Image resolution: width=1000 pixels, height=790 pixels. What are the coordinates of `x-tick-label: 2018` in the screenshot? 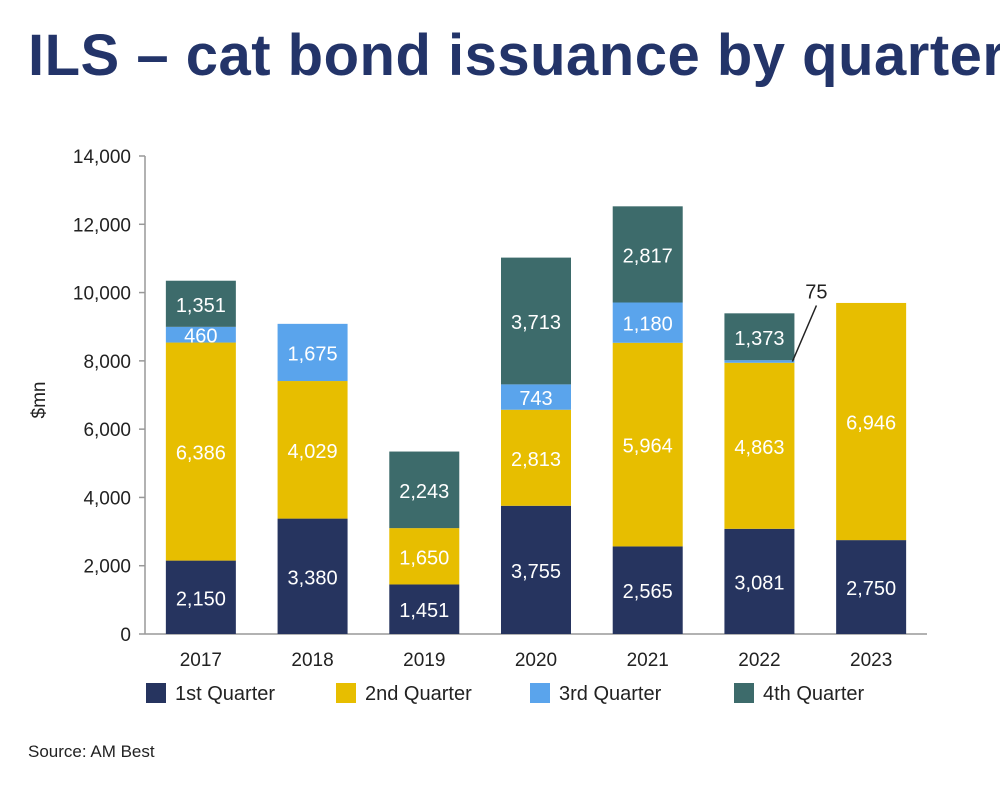 It's located at (312, 660).